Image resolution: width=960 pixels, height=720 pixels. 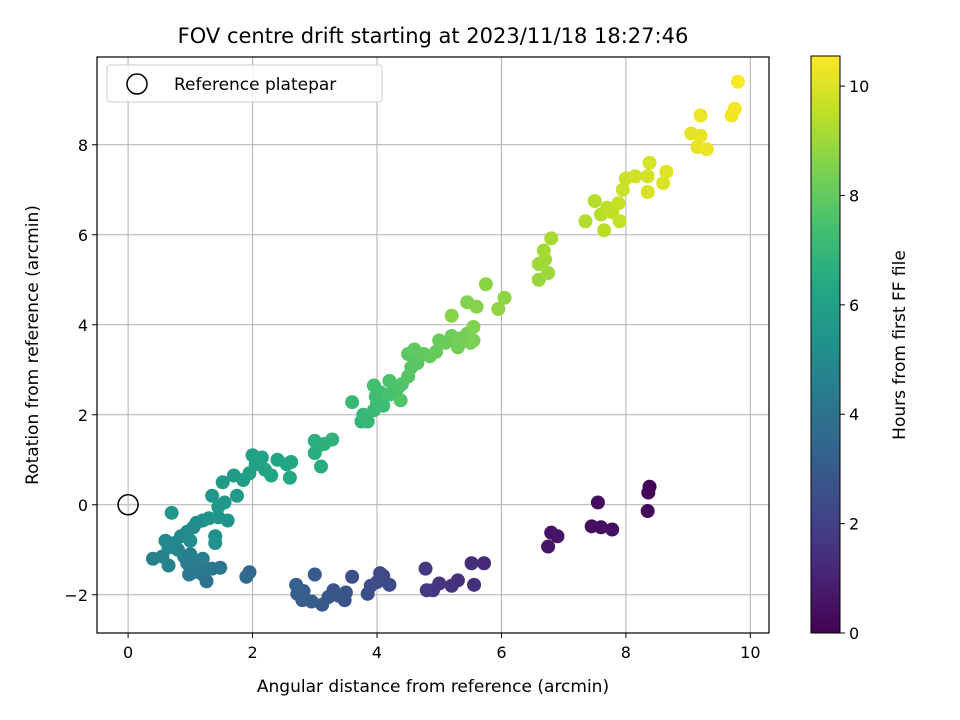 I want to click on legend-entry-reference-platepar: Reference platepar, so click(x=255, y=85).